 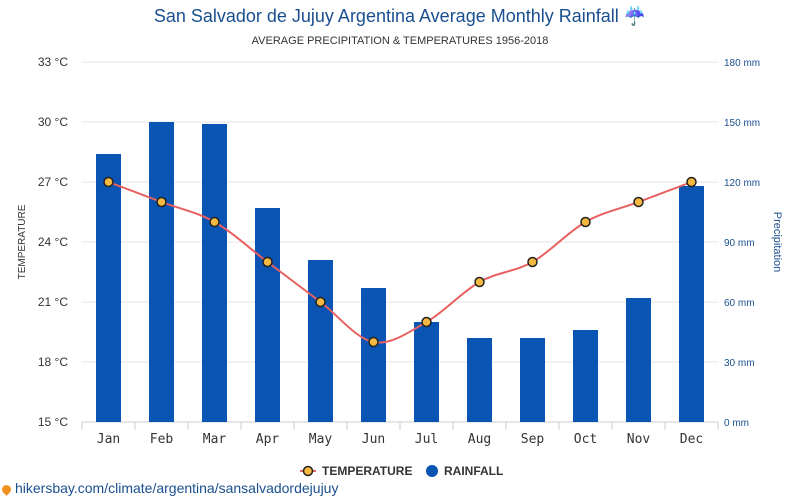 I want to click on y-tick-label: 27 °C, so click(x=53, y=182).